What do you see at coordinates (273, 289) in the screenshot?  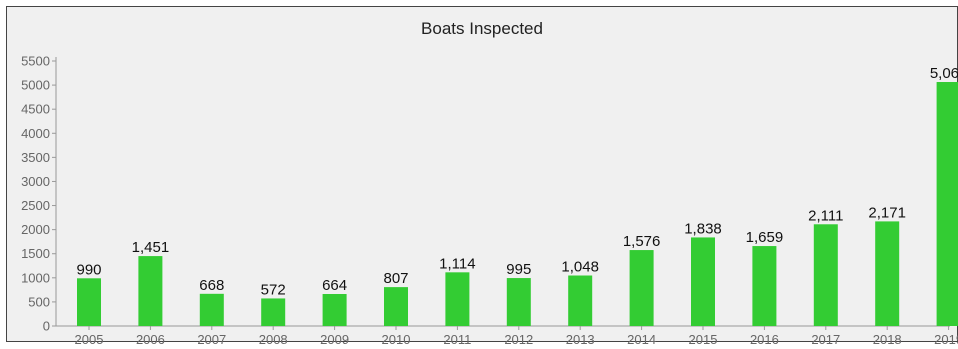 I see `bar-value-label: 572` at bounding box center [273, 289].